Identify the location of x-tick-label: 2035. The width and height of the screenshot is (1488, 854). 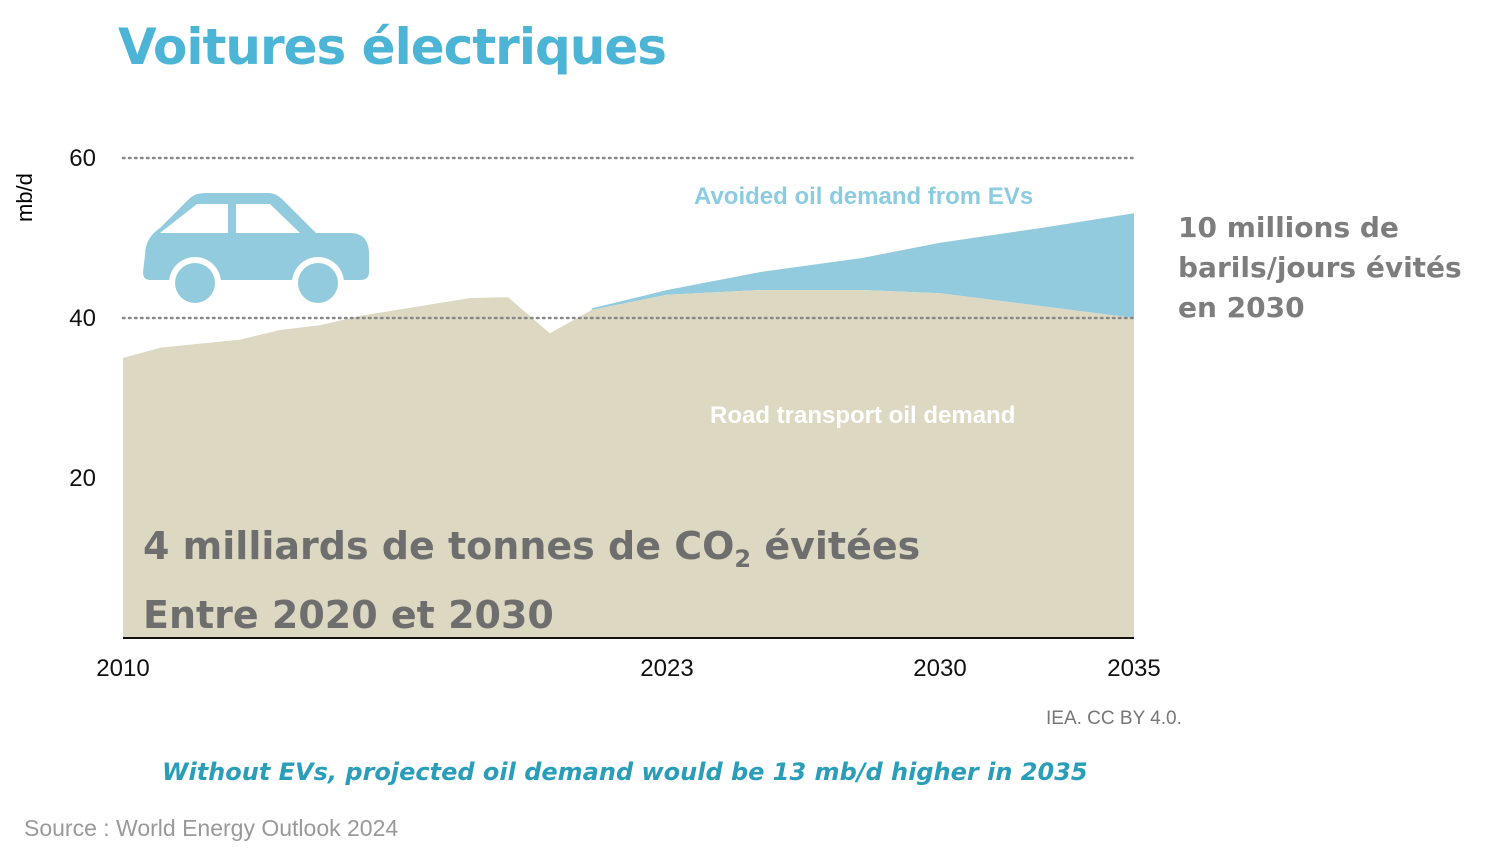
(1133, 668).